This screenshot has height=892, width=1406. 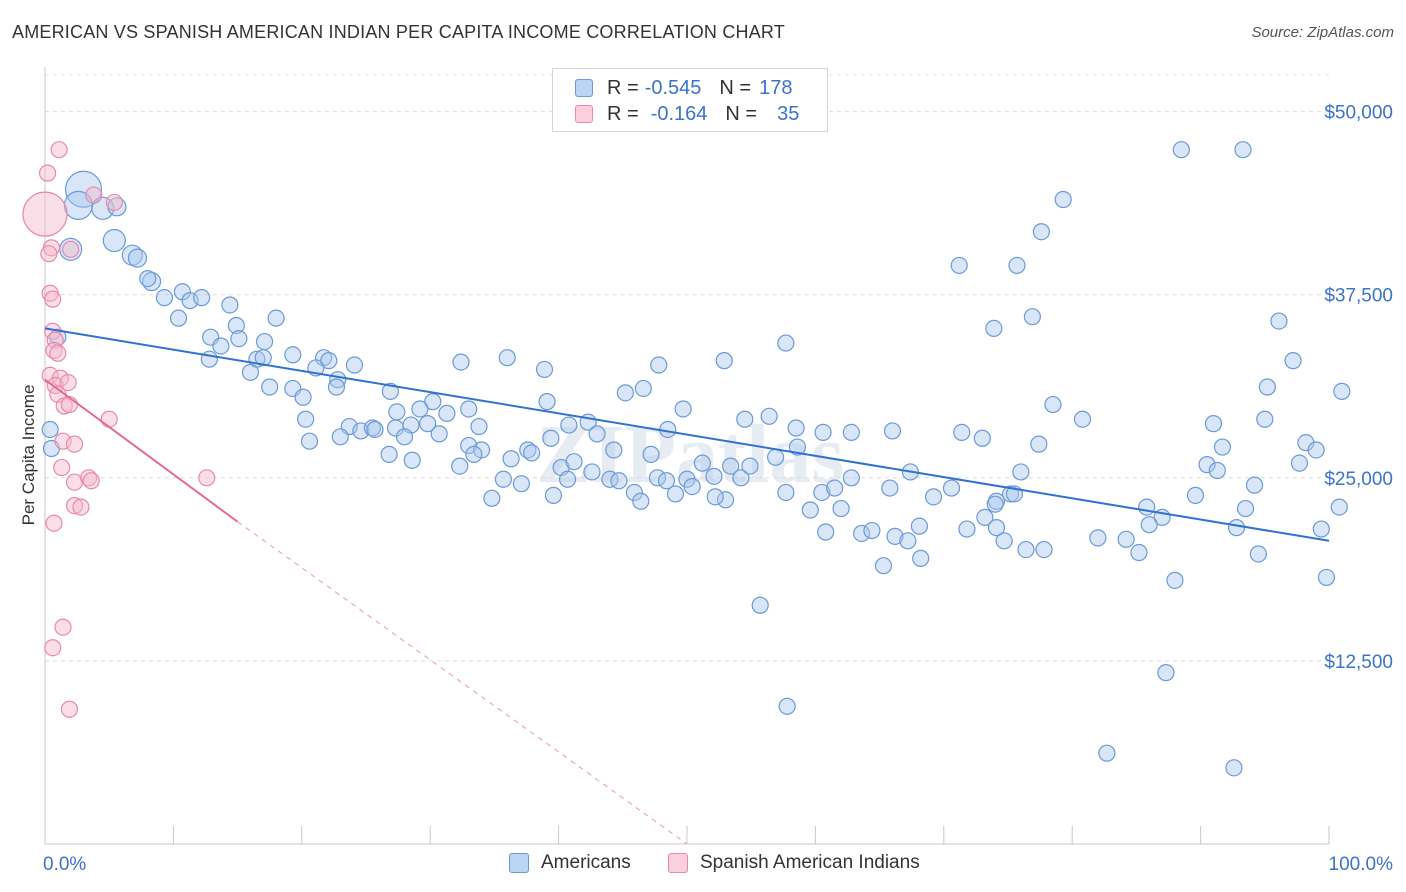 I want to click on watermark: ZIPatlas, so click(x=690, y=454).